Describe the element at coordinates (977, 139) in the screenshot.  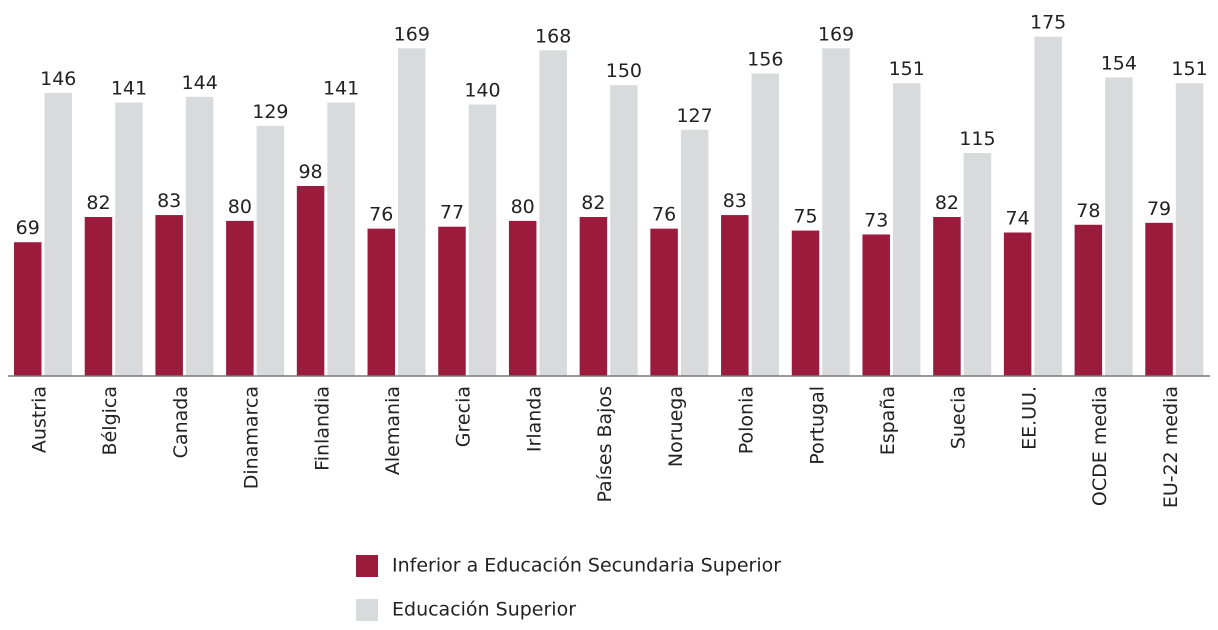
I see `value-label: 115` at that location.